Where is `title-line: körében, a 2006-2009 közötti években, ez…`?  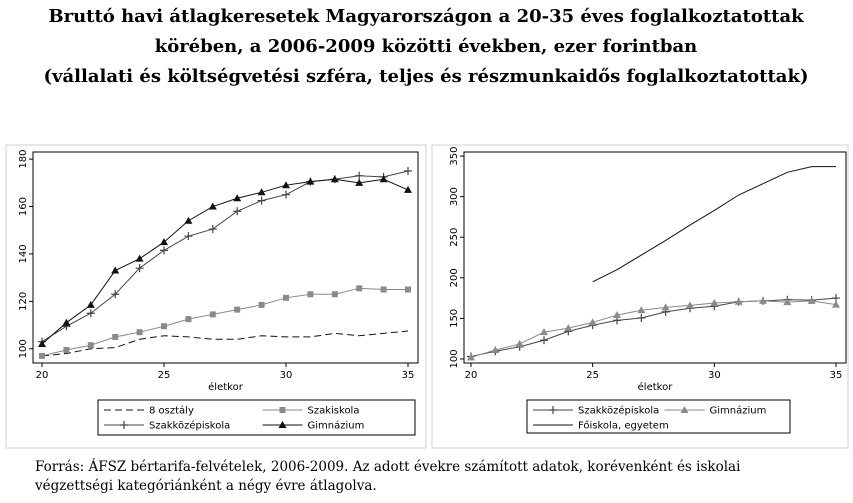
title-line: körében, a 2006-2009 közötti években, ez… is located at coordinates (426, 46).